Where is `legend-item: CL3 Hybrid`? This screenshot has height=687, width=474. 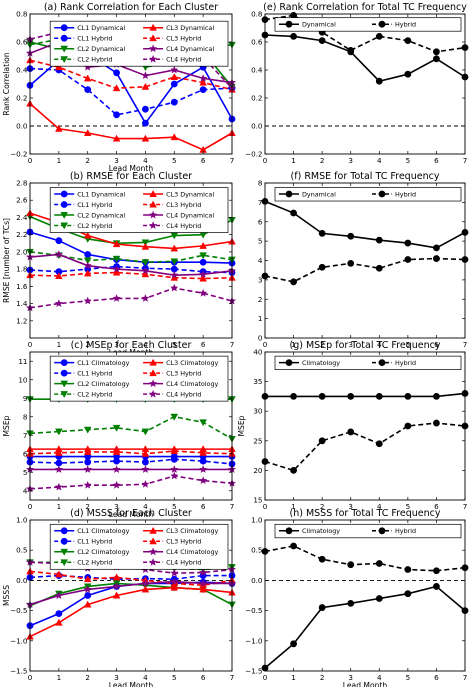 legend-item: CL3 Hybrid is located at coordinates (172, 541).